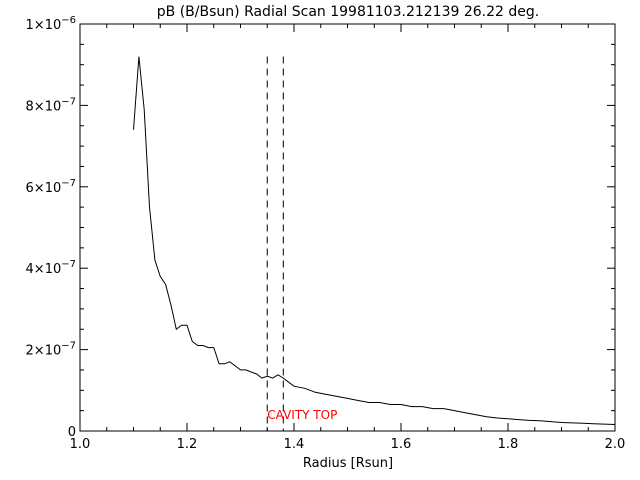 The image size is (640, 480). What do you see at coordinates (51, 187) in the screenshot?
I see `y-tick-label: 6×10⁻⁷` at bounding box center [51, 187].